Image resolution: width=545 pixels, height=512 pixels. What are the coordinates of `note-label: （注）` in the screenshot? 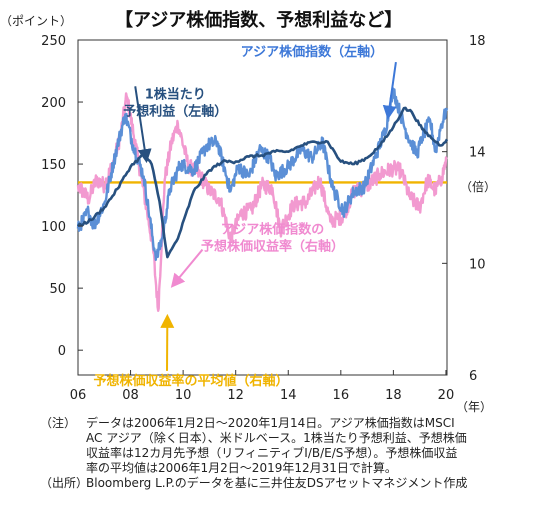 It's located at (58, 423).